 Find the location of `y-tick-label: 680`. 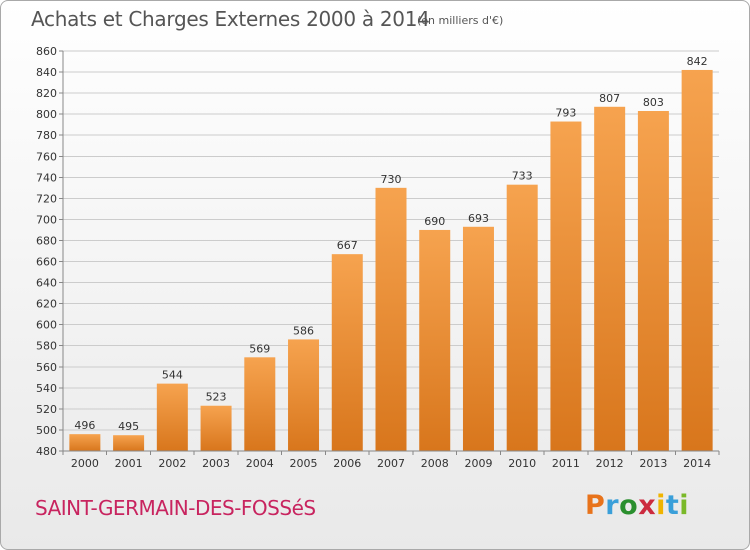

y-tick-label: 680 is located at coordinates (46, 240).